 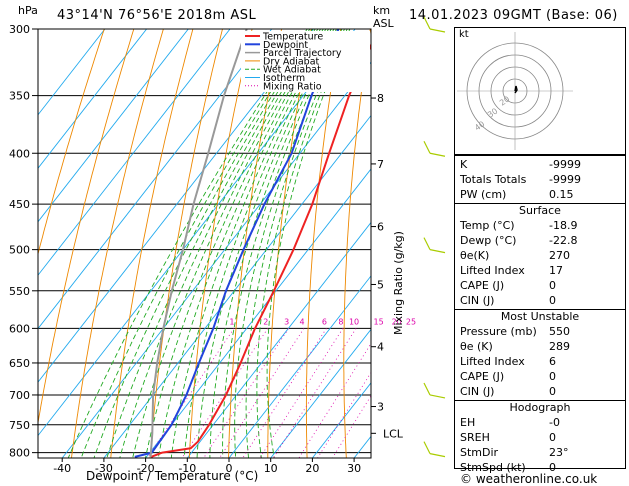 What do you see at coordinates (552, 361) in the screenshot?
I see `stat-value: 6` at bounding box center [552, 361].